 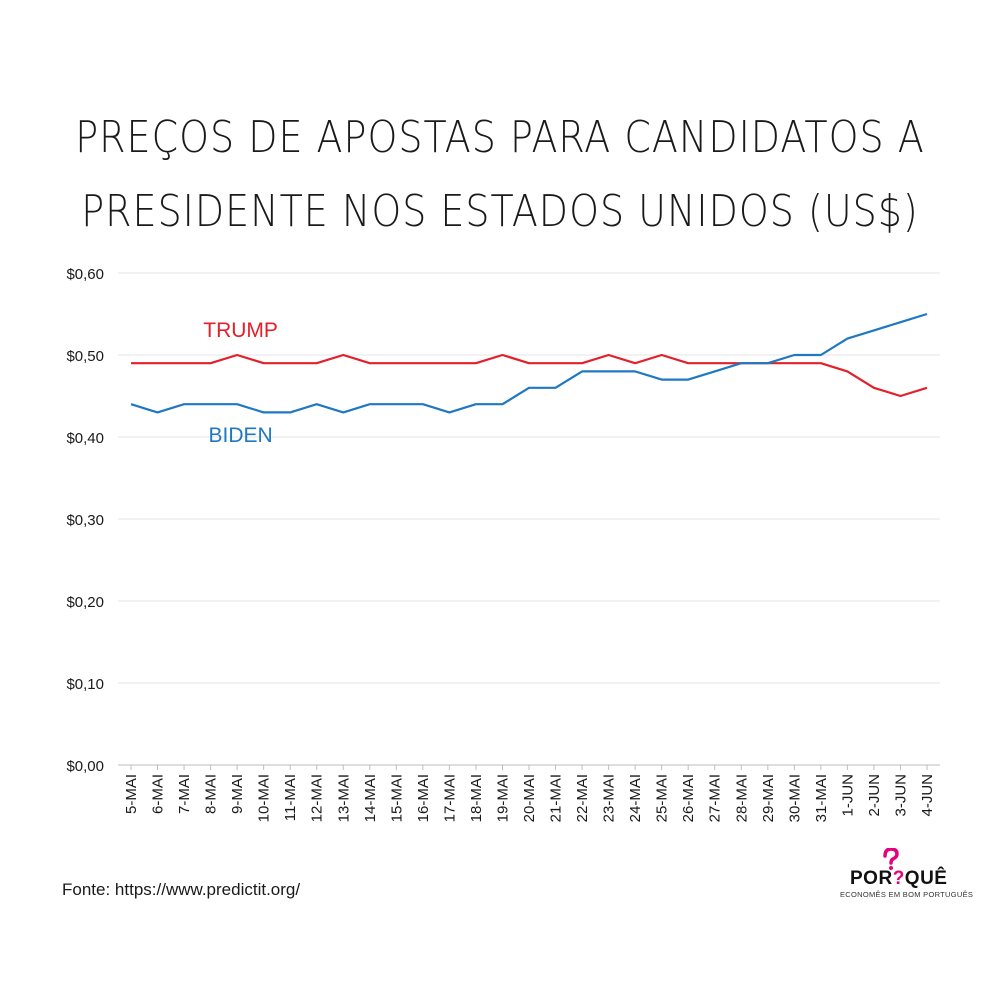 What do you see at coordinates (821, 798) in the screenshot?
I see `x-tick-label: 31-MAI` at bounding box center [821, 798].